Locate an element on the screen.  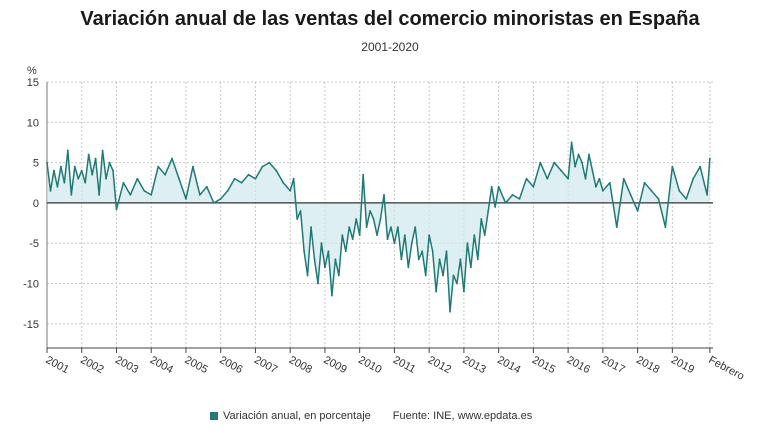
x-tick-label: 2018 is located at coordinates (647, 365).